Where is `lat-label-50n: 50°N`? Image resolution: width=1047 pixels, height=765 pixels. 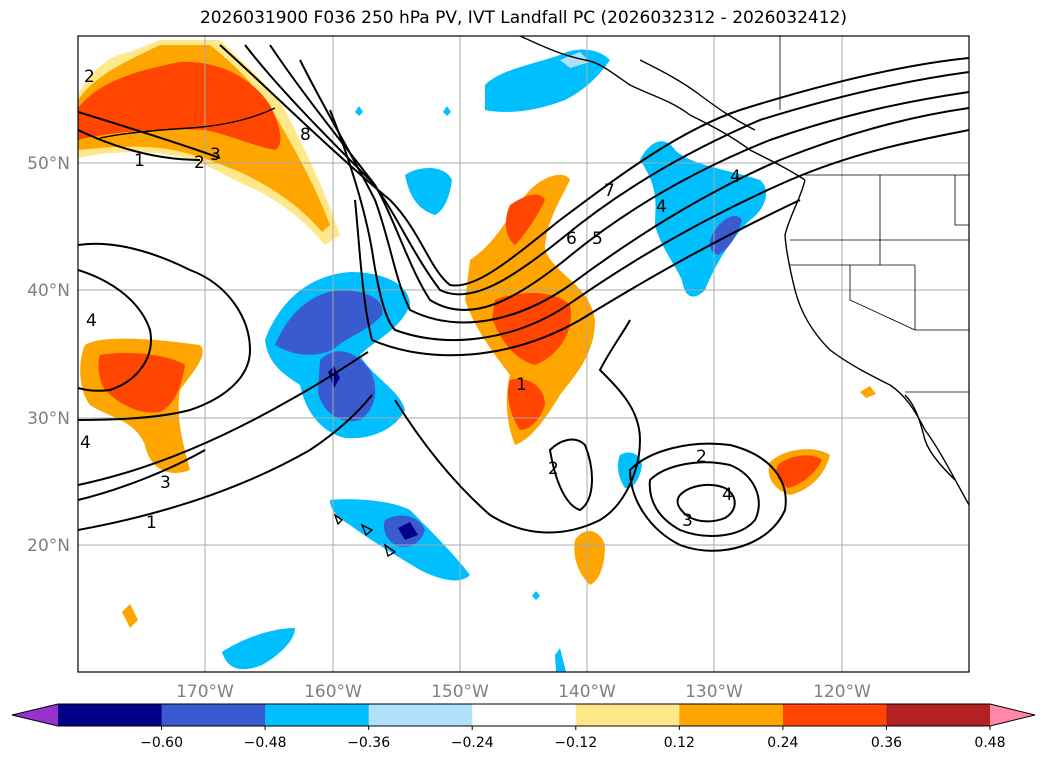
lat-label-50n: 50°N is located at coordinates (48, 164).